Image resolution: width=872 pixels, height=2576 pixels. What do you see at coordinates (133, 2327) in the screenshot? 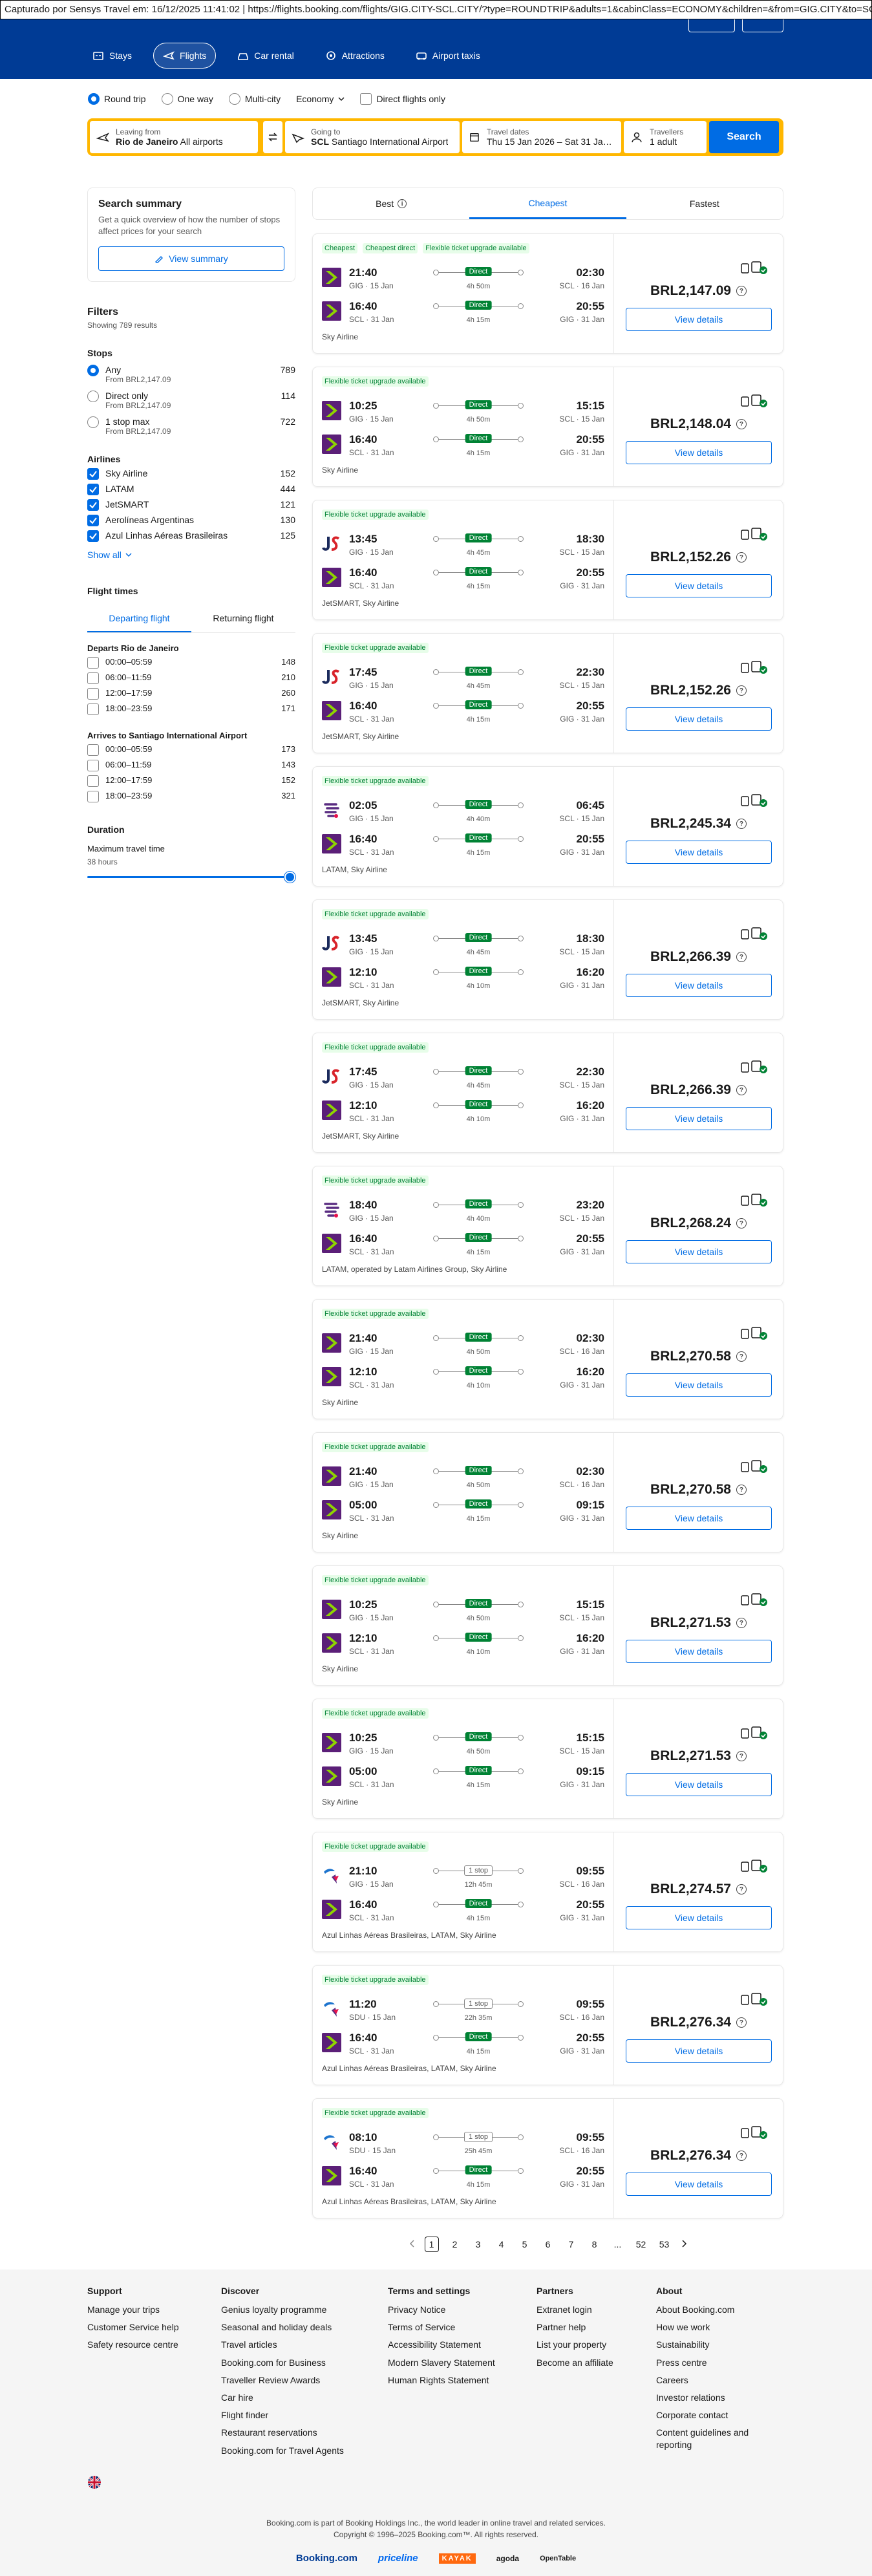
I see `footer-link: Customer Service help` at bounding box center [133, 2327].